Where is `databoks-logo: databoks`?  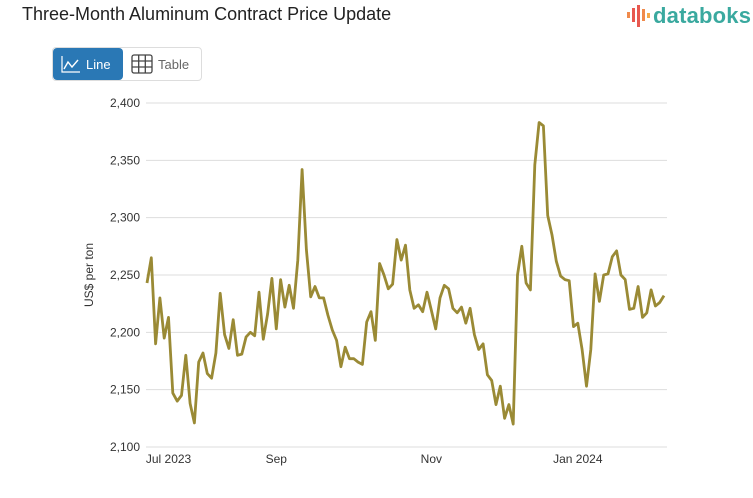 databoks-logo: databoks is located at coordinates (688, 16).